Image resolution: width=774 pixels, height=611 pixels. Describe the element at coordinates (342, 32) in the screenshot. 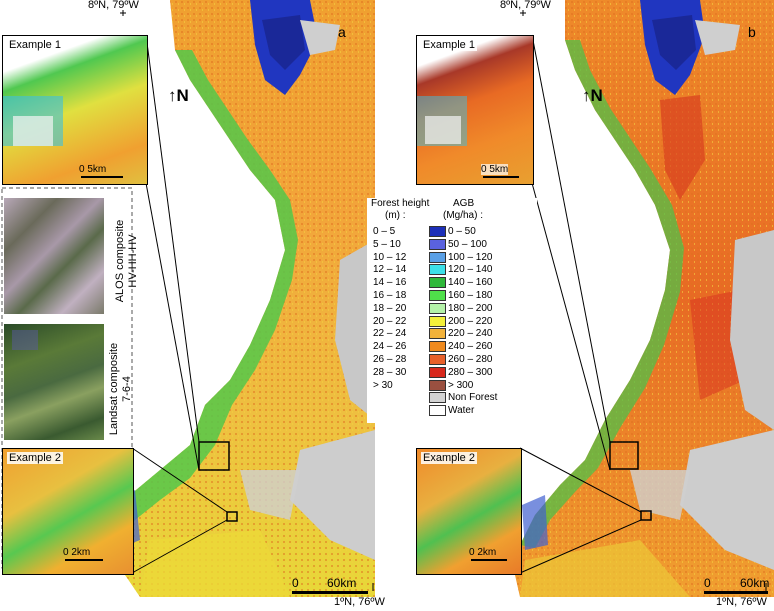

I see `panel-letter-a: a` at that location.